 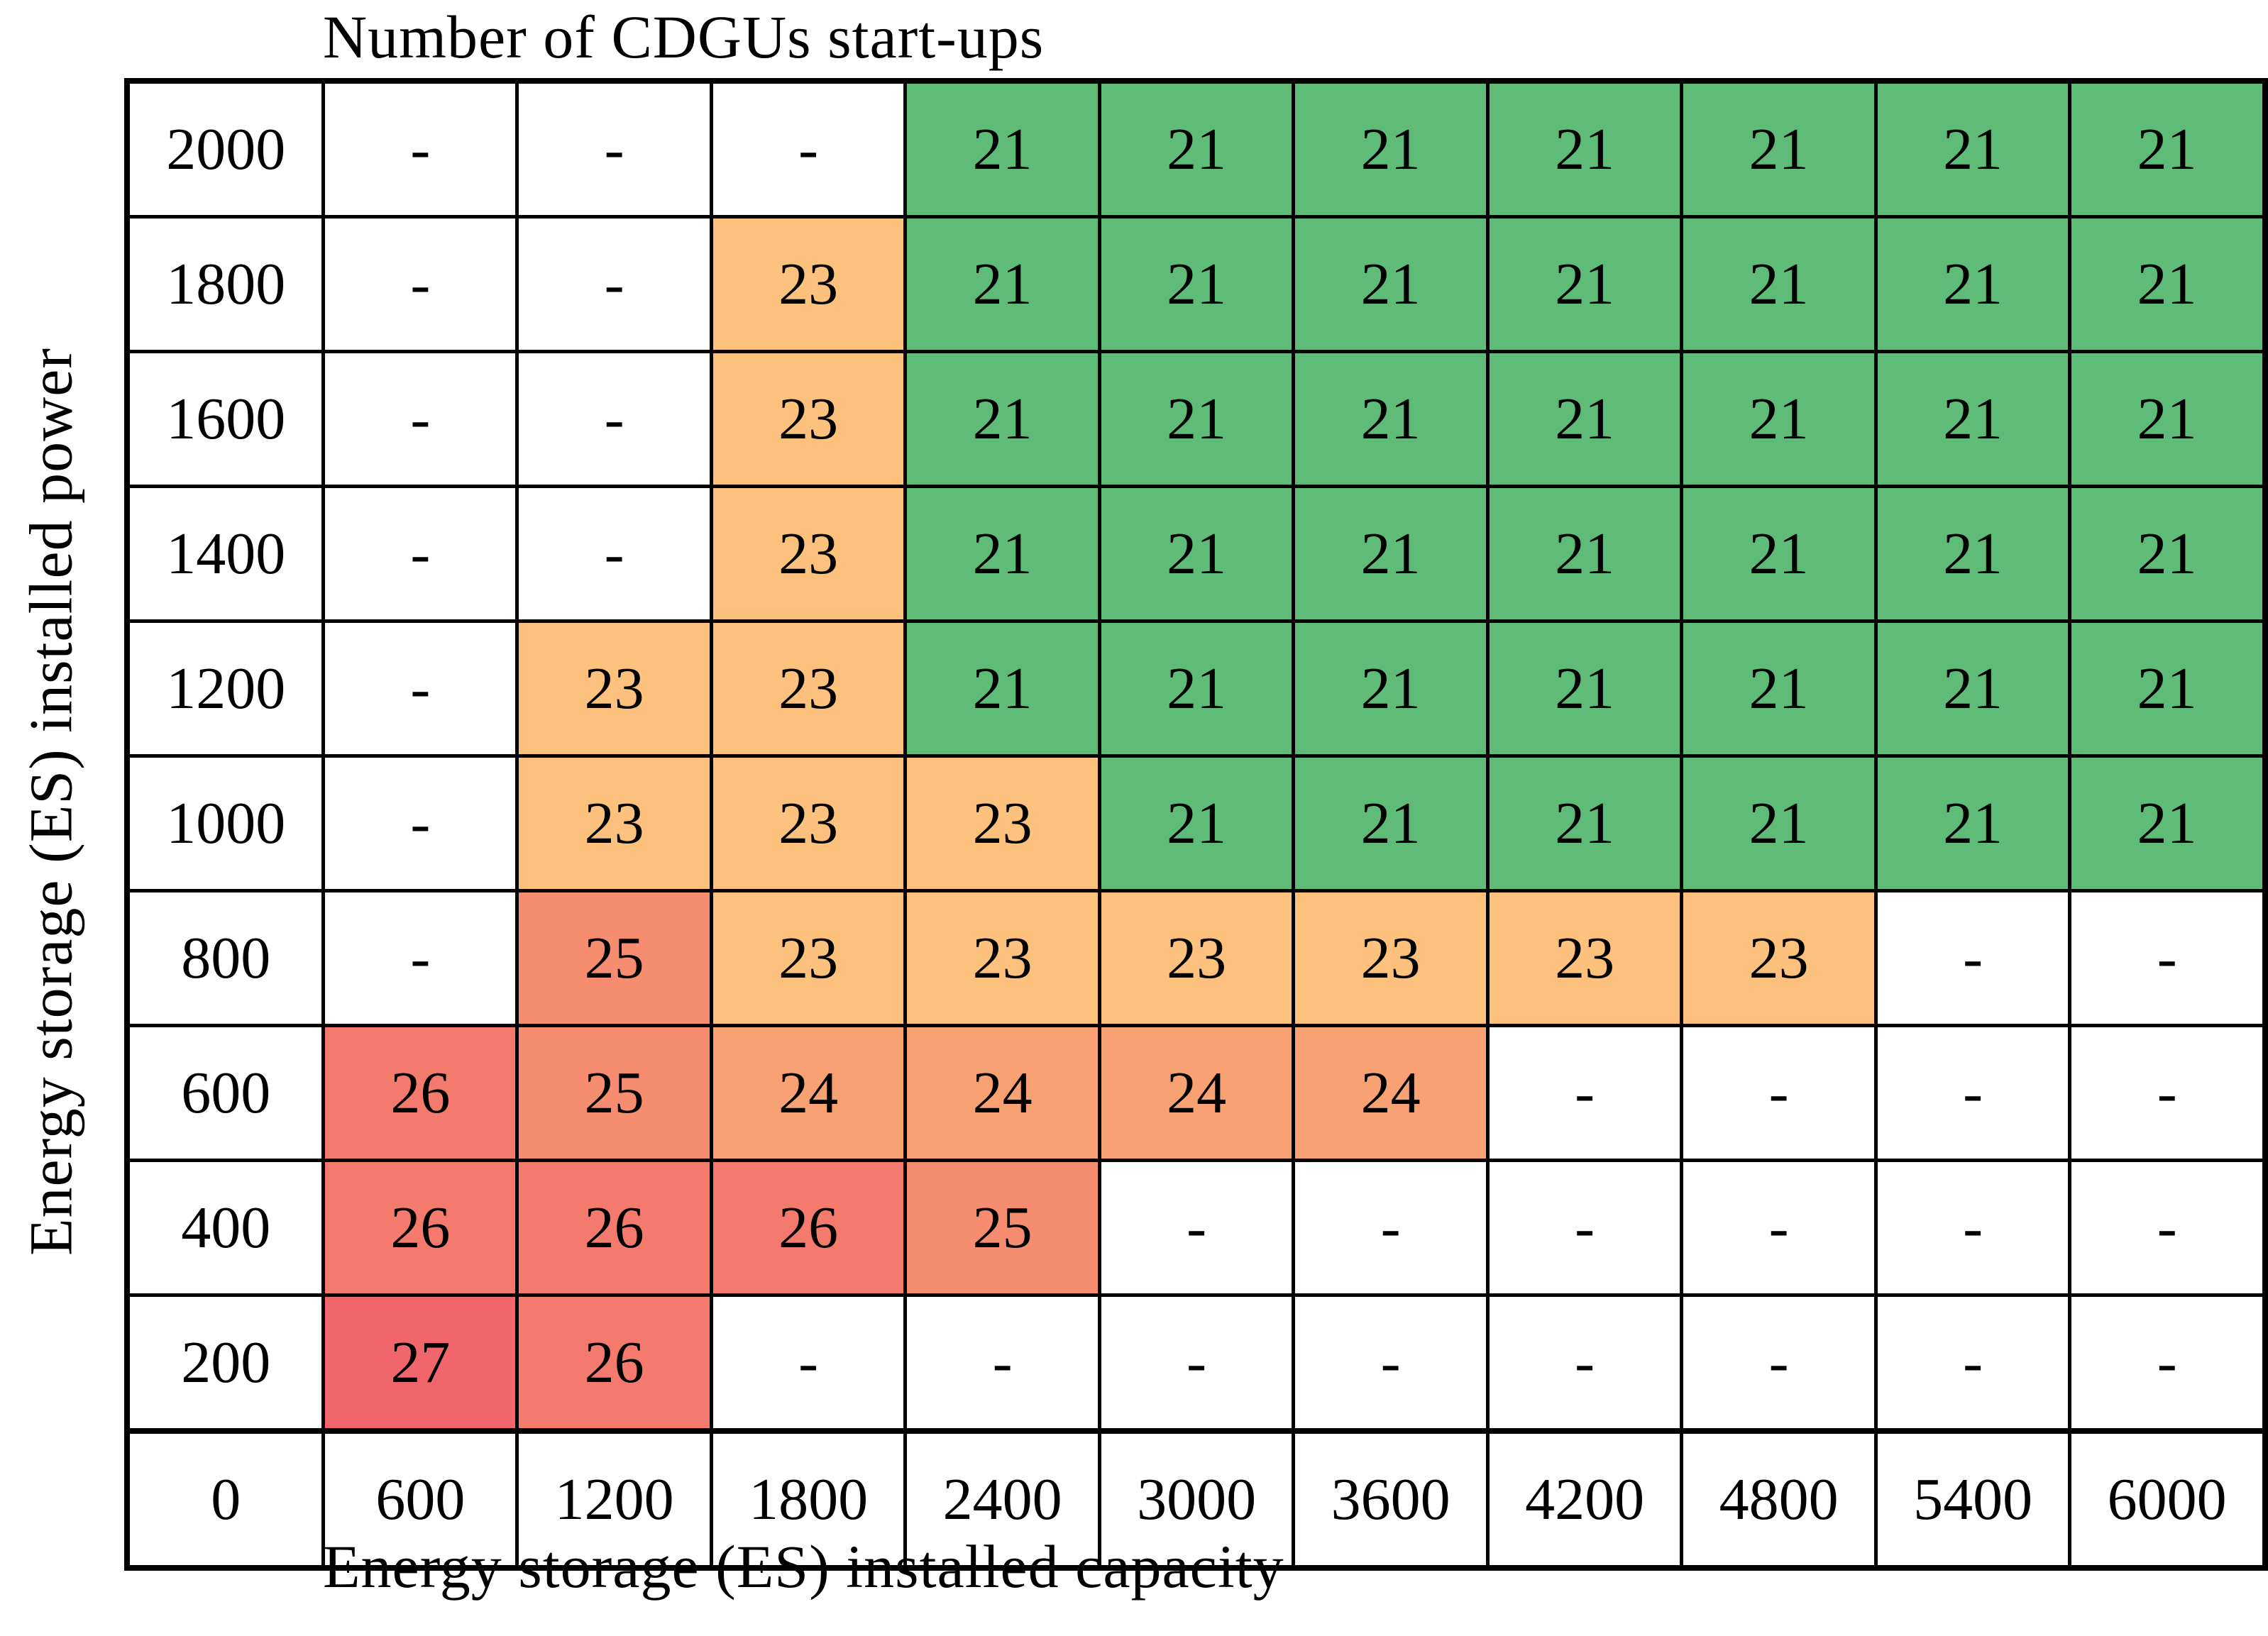 I want to click on origin-label: 0, so click(x=225, y=1499).